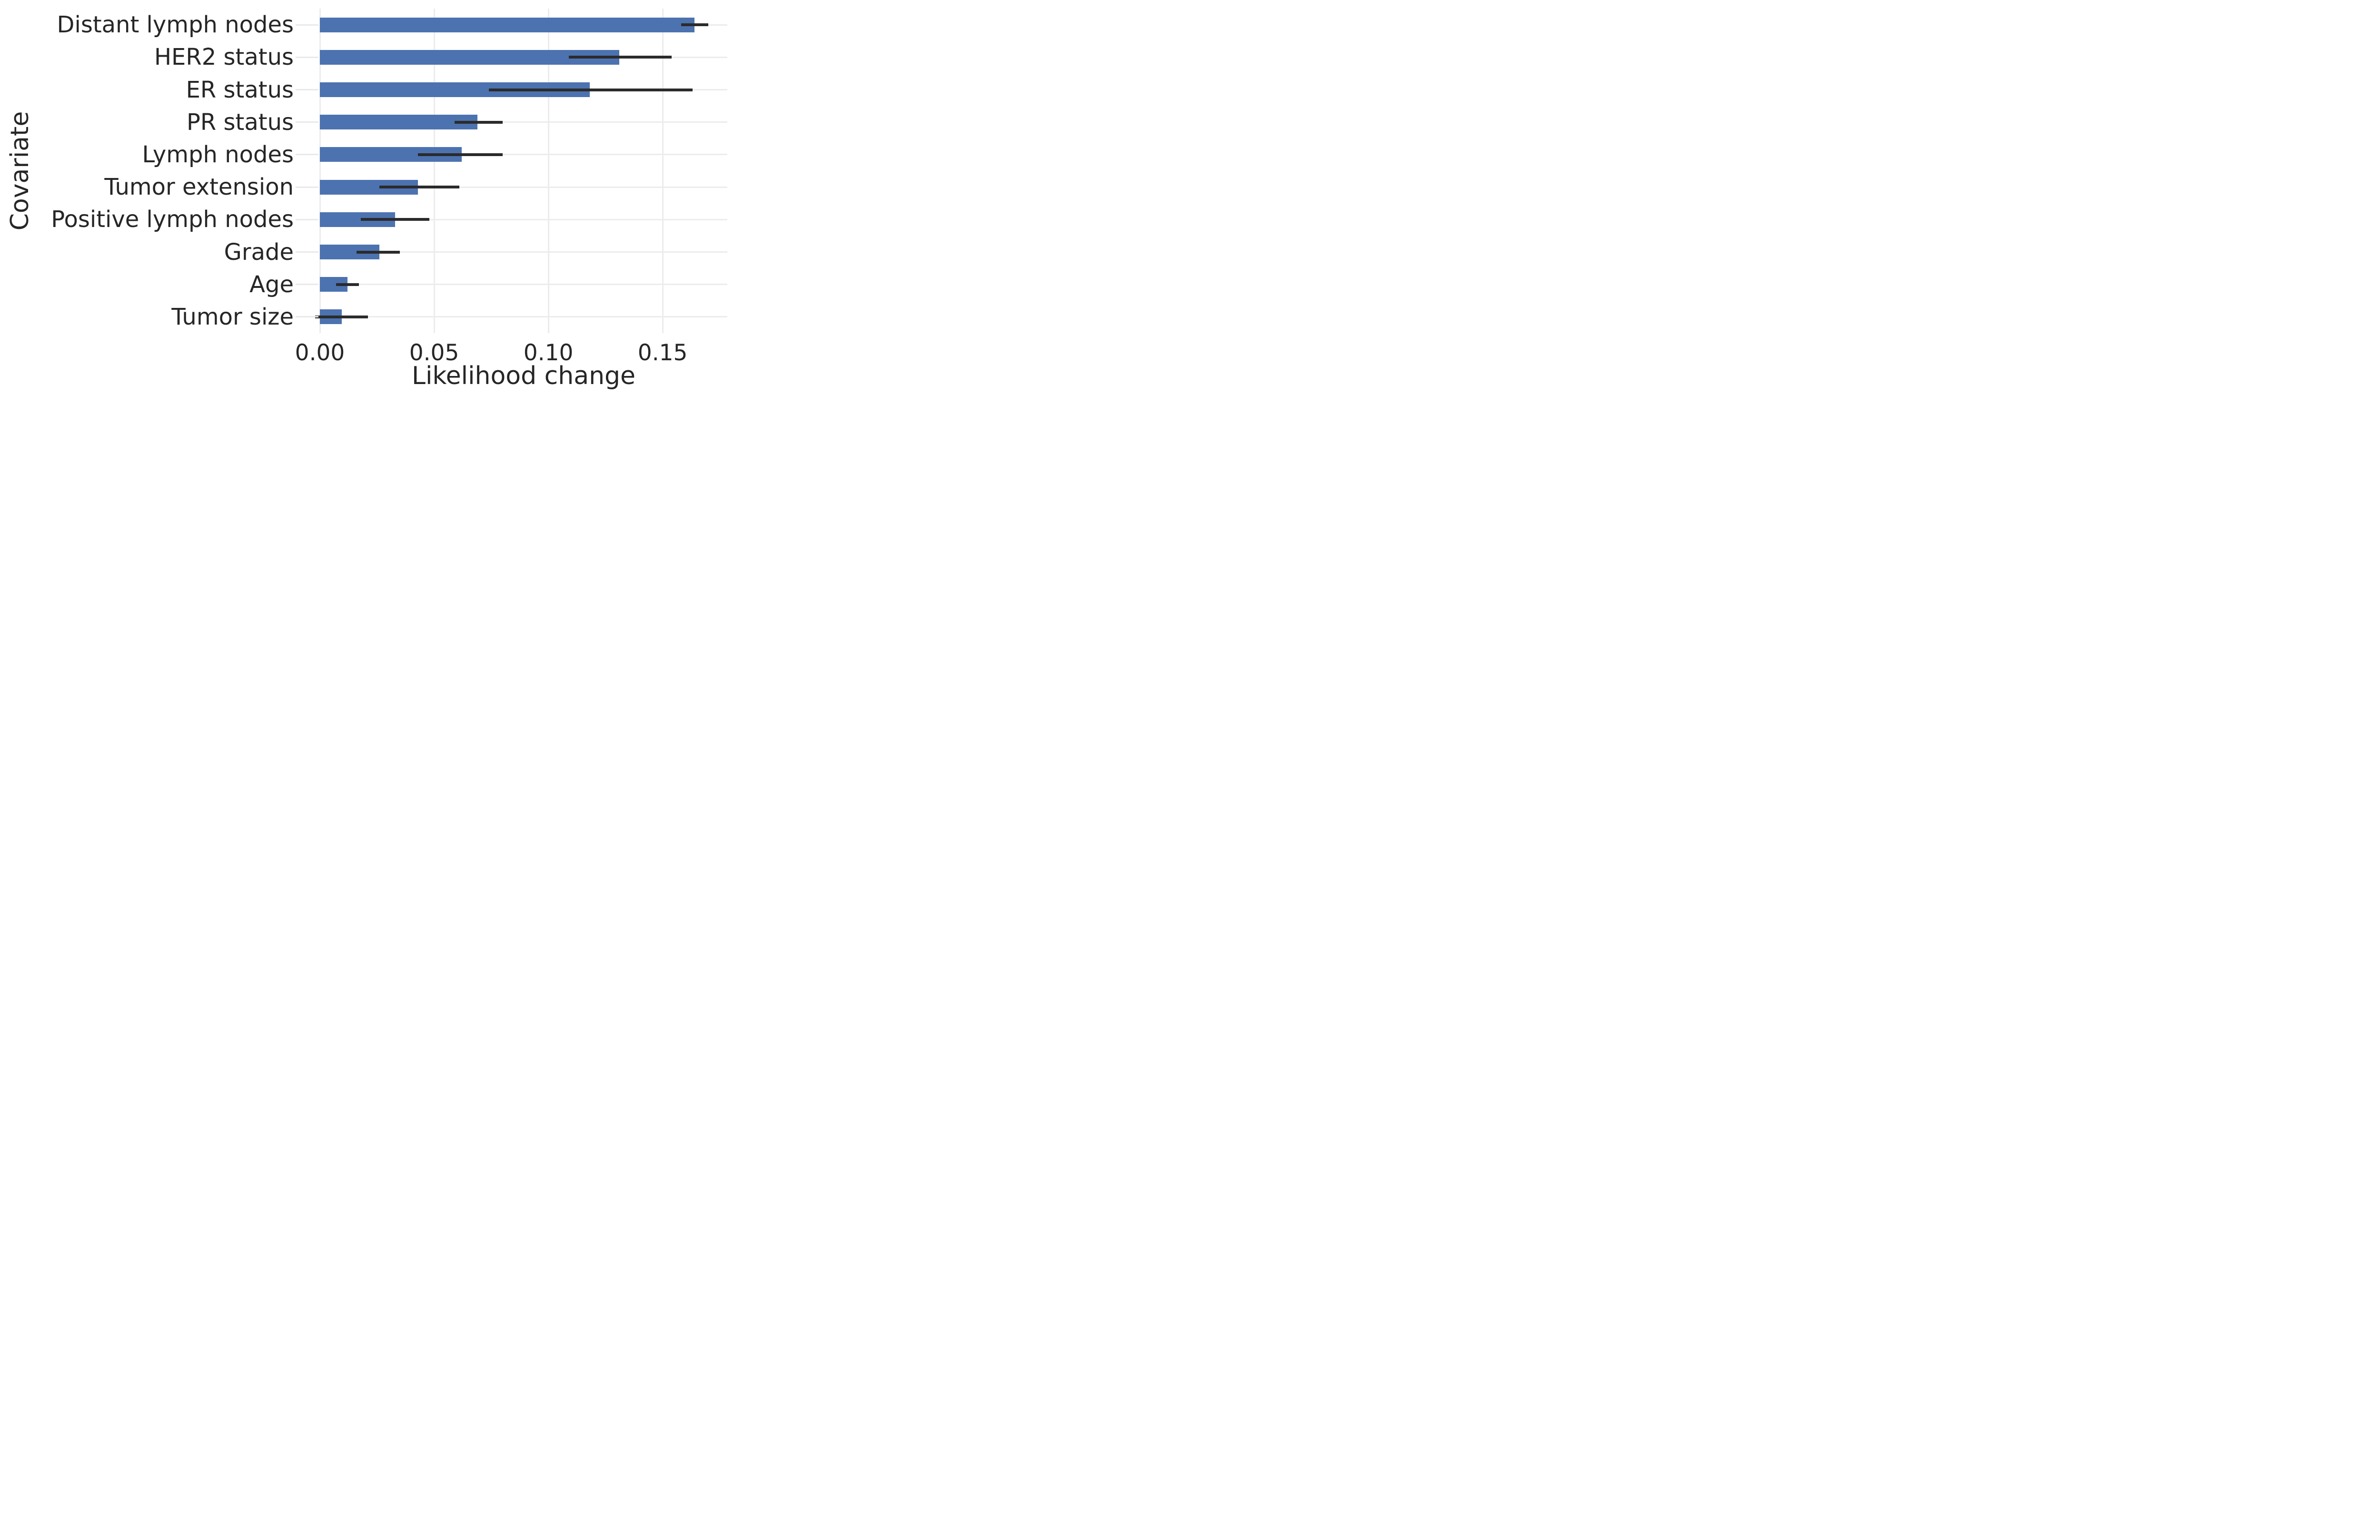 The image size is (2380, 1540). What do you see at coordinates (232, 316) in the screenshot?
I see `category-label: Tumor size` at bounding box center [232, 316].